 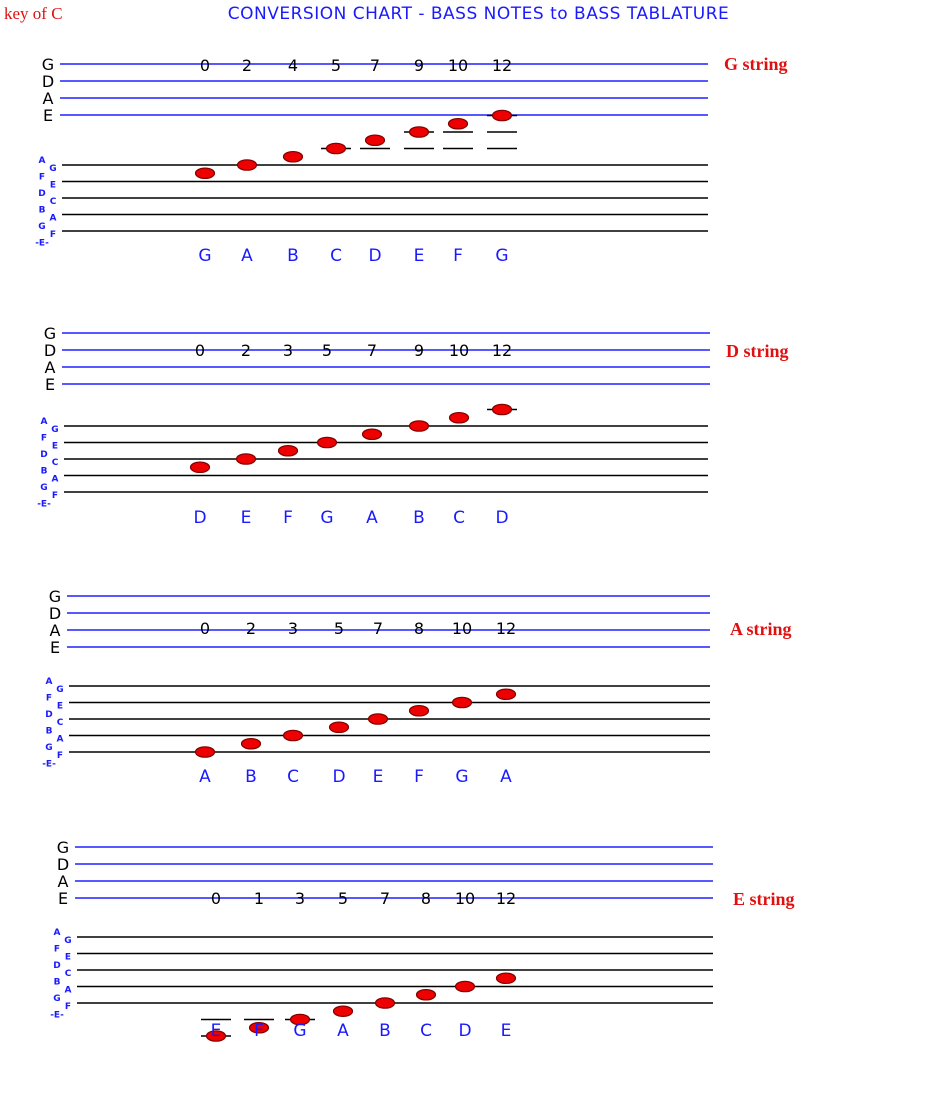 What do you see at coordinates (43, 455) in the screenshot?
I see `staff-space-label: D` at bounding box center [43, 455].